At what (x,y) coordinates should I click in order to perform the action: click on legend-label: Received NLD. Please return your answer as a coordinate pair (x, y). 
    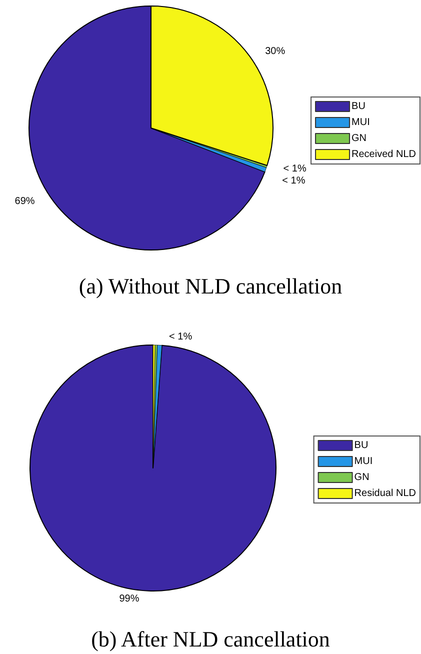
    Looking at the image, I should click on (384, 154).